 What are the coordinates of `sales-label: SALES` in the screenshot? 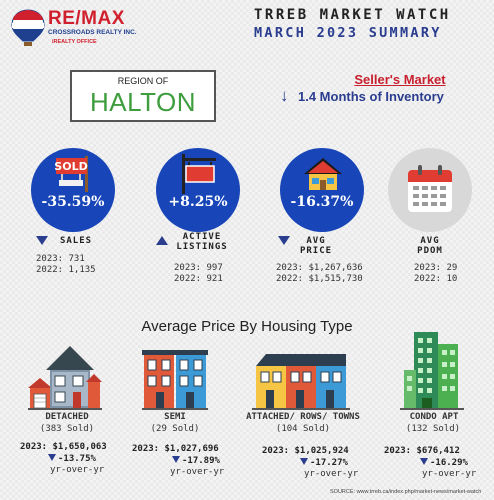 It's located at (76, 241).